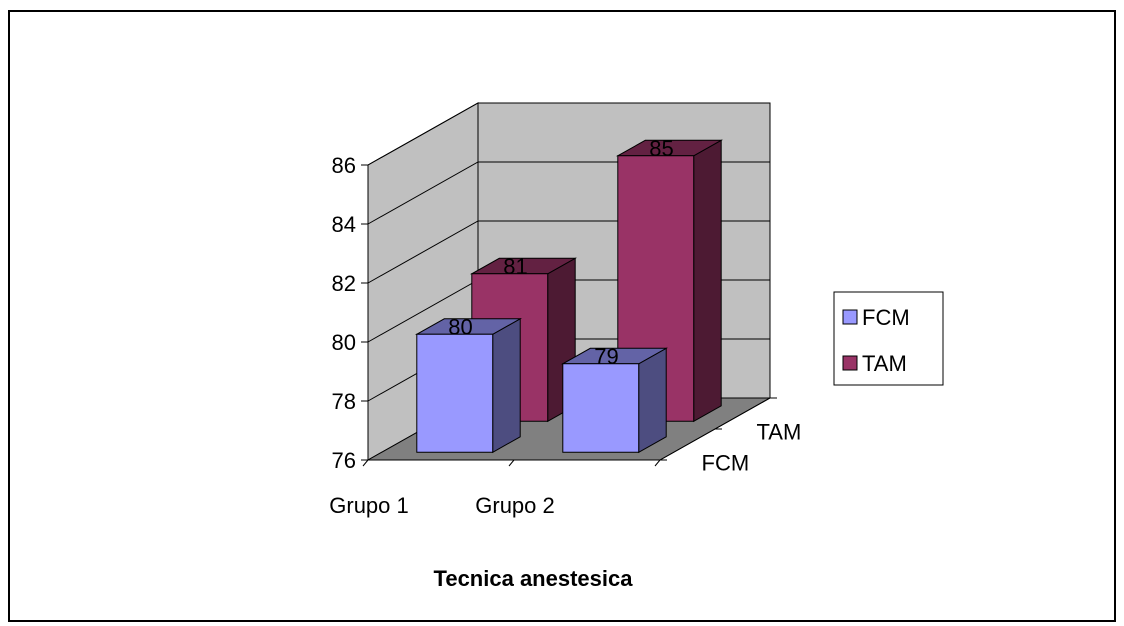 This screenshot has height=626, width=1124. What do you see at coordinates (568, 134) in the screenshot?
I see `gridline` at bounding box center [568, 134].